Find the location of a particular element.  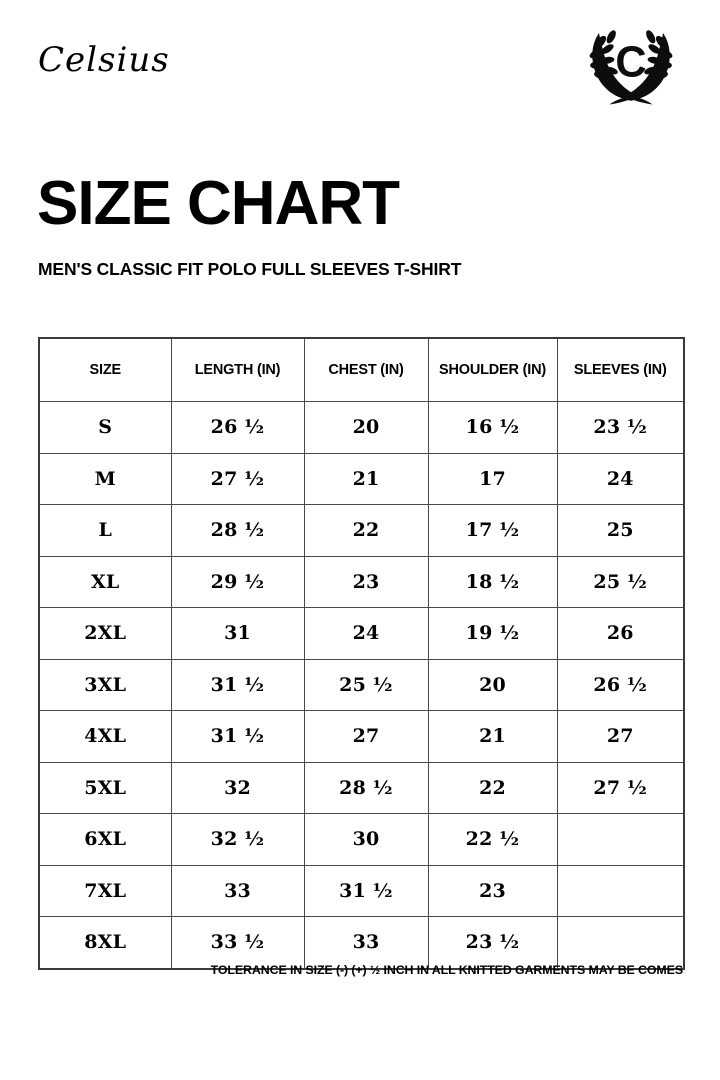

page-title: SIZE CHART is located at coordinates (218, 203).